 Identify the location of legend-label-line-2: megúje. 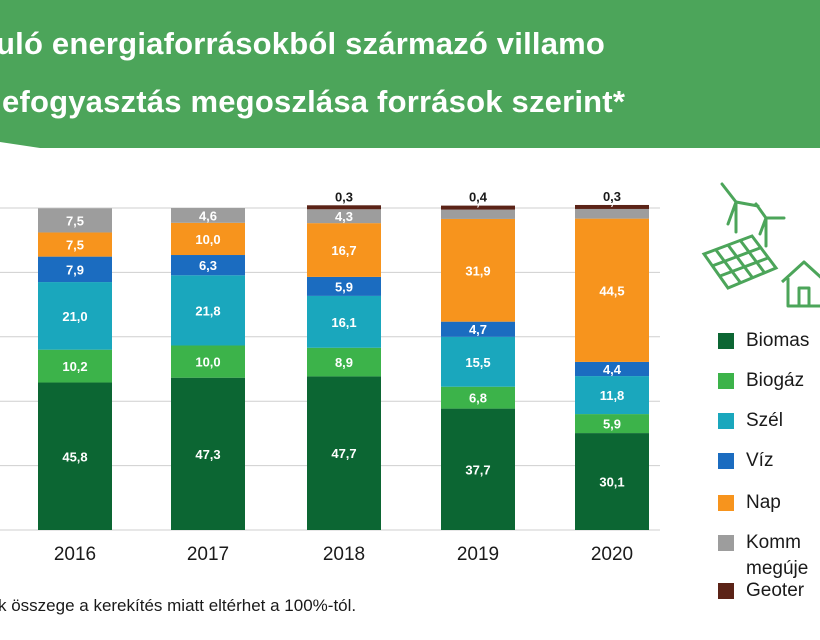
(777, 568).